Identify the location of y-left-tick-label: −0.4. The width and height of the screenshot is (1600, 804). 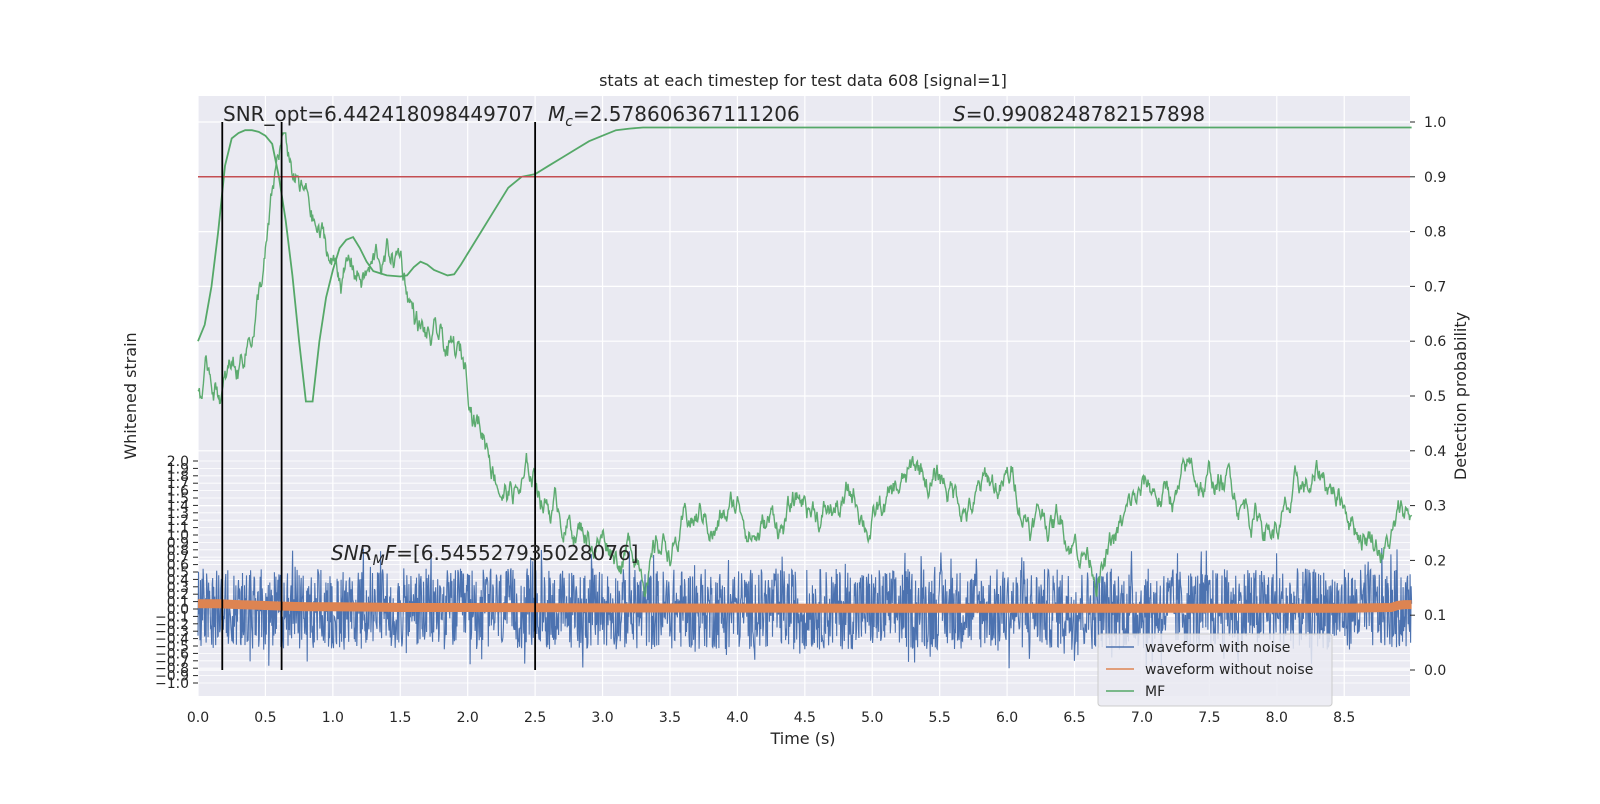
(172, 640).